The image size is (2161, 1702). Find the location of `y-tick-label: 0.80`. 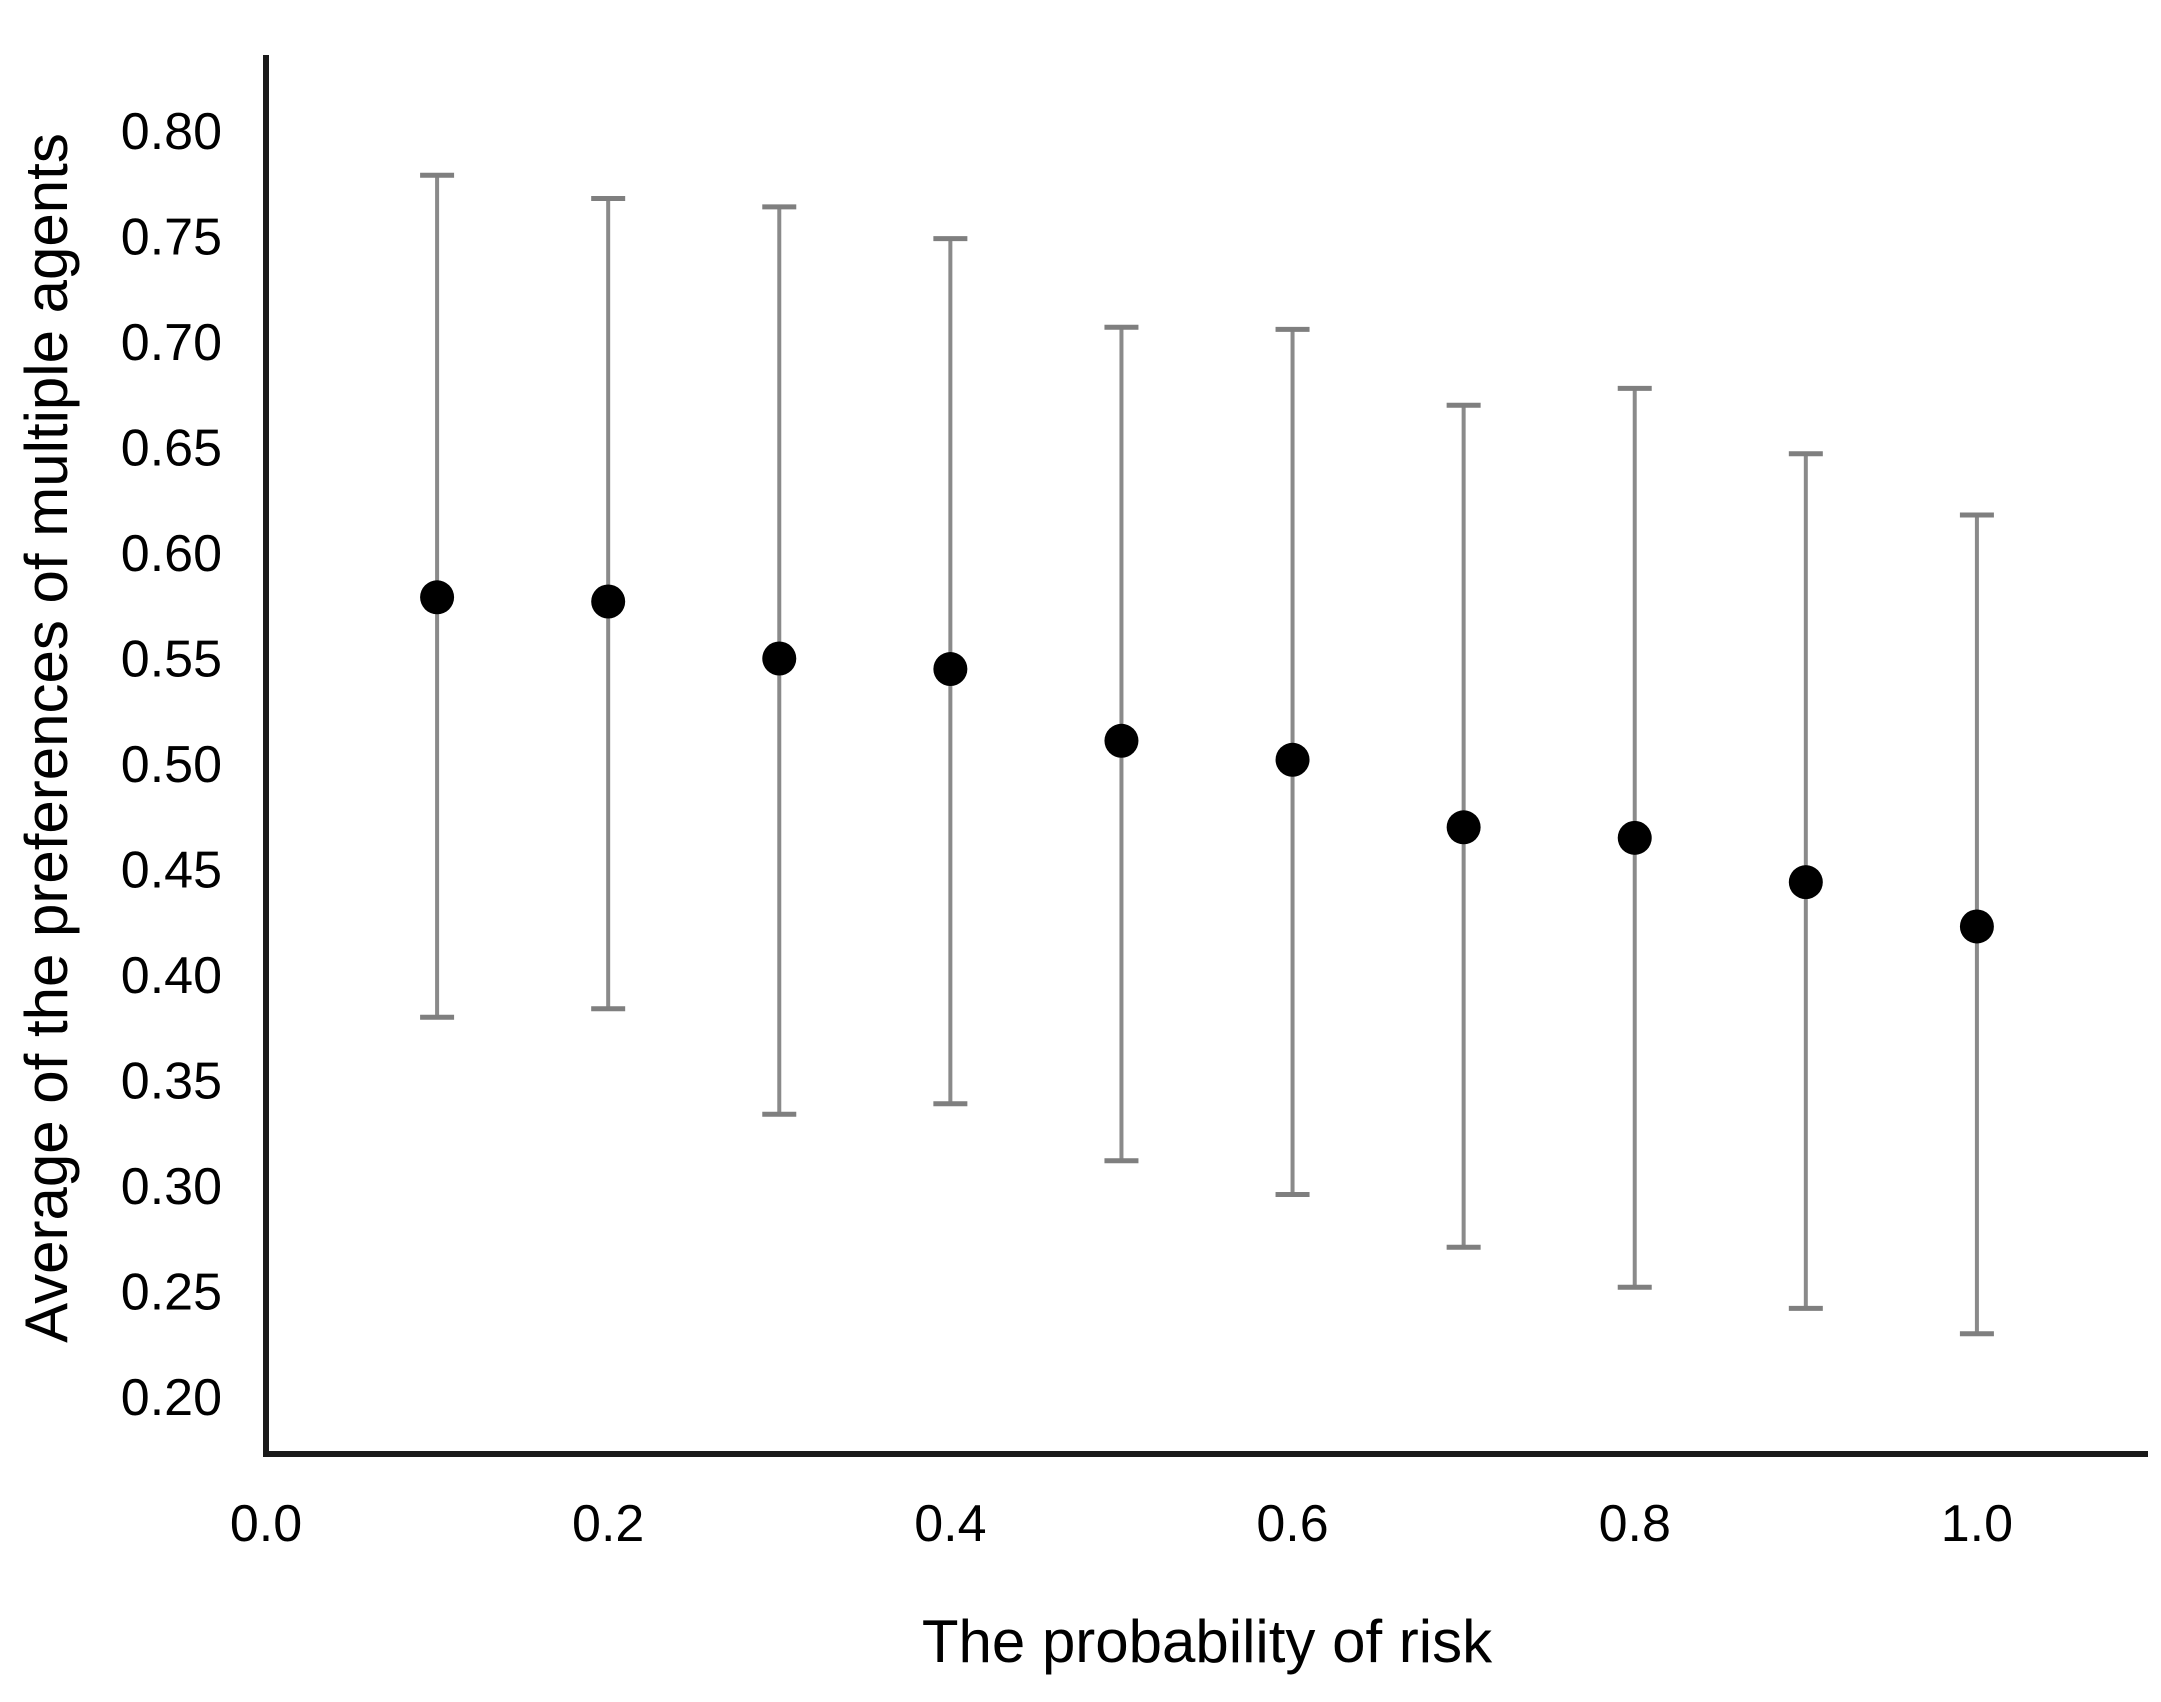

y-tick-label: 0.80 is located at coordinates (171, 132).